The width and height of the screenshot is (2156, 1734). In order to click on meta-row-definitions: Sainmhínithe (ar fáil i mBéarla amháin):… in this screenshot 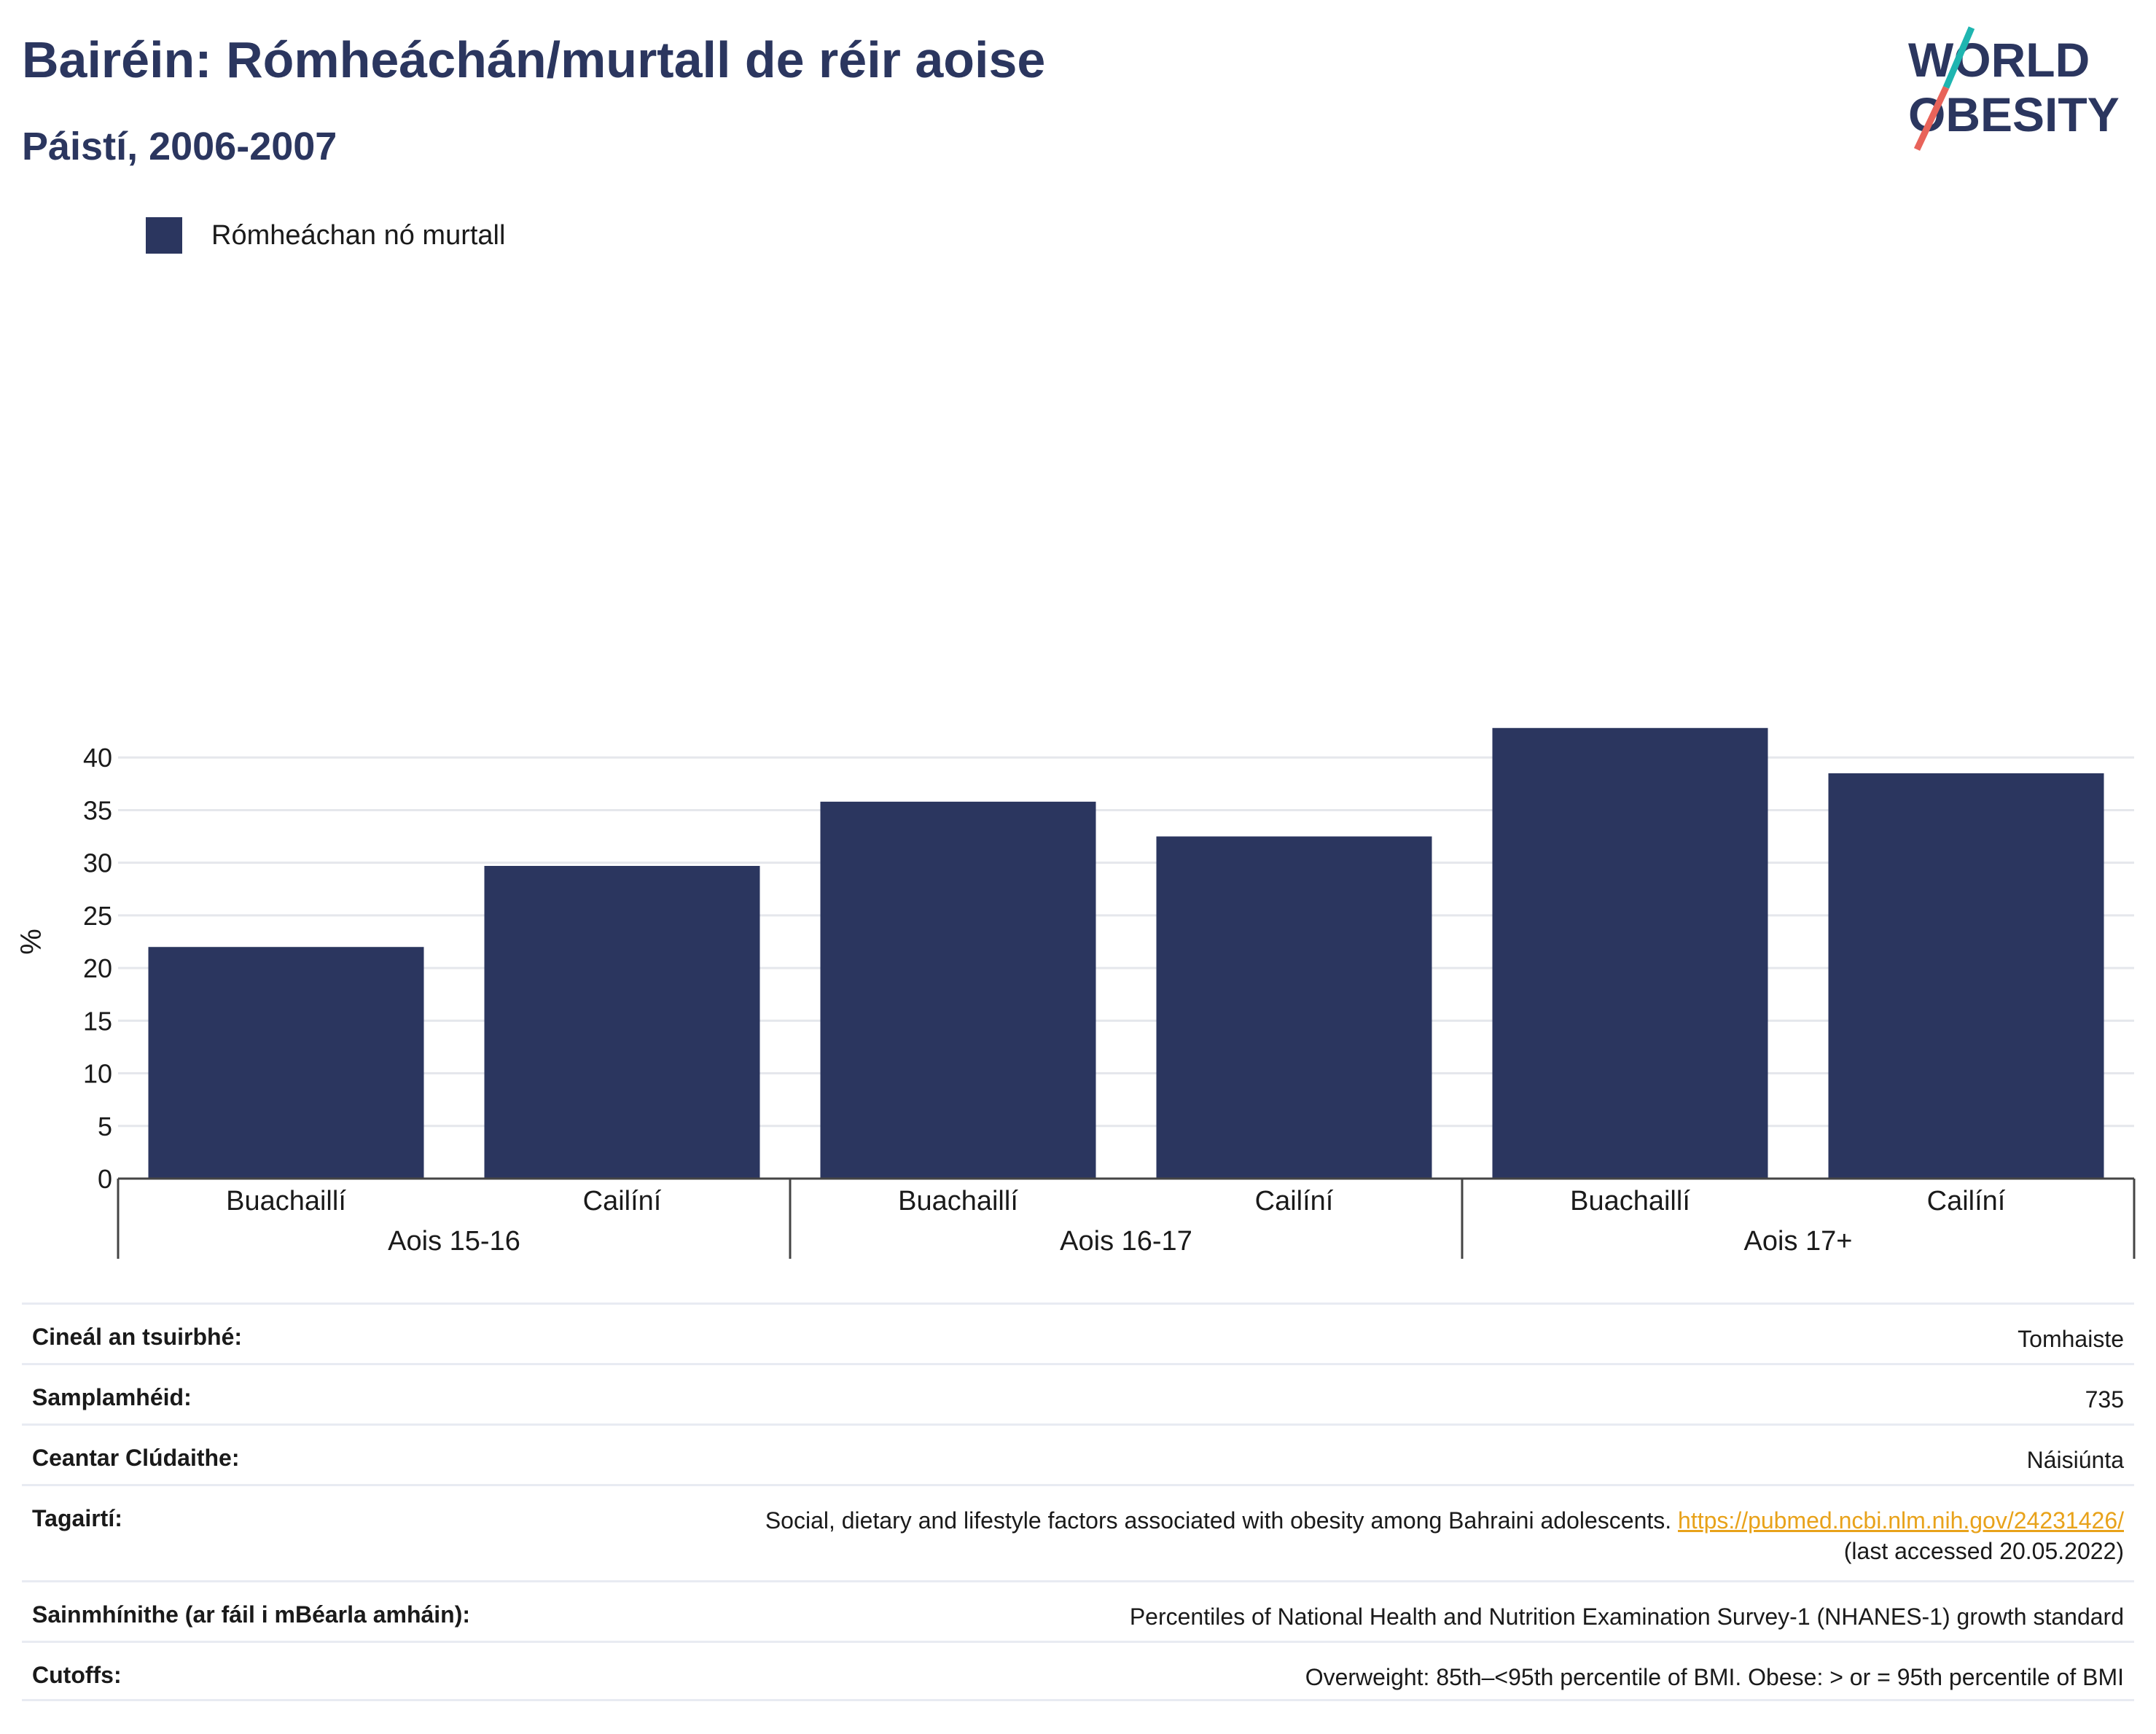, I will do `click(1078, 1611)`.